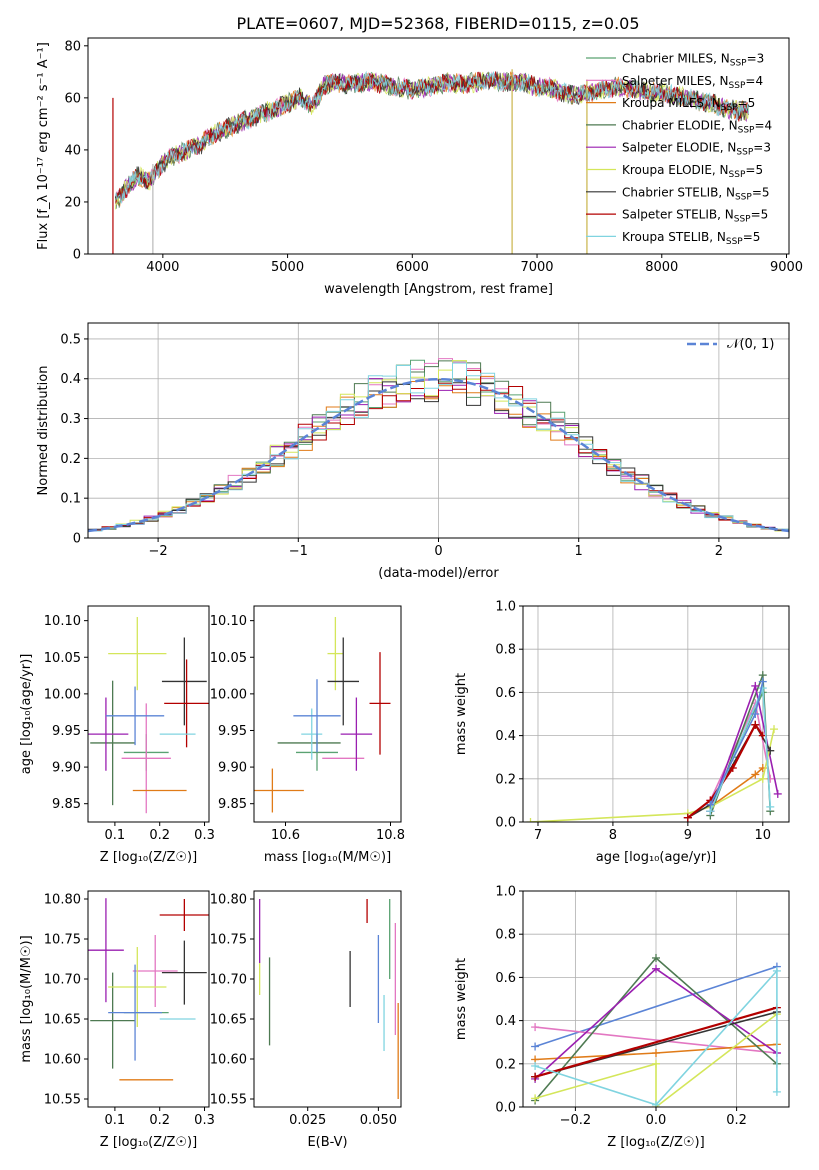 Image resolution: width=819 pixels, height=1170 pixels. I want to click on spectrum-line, so click(432, 137).